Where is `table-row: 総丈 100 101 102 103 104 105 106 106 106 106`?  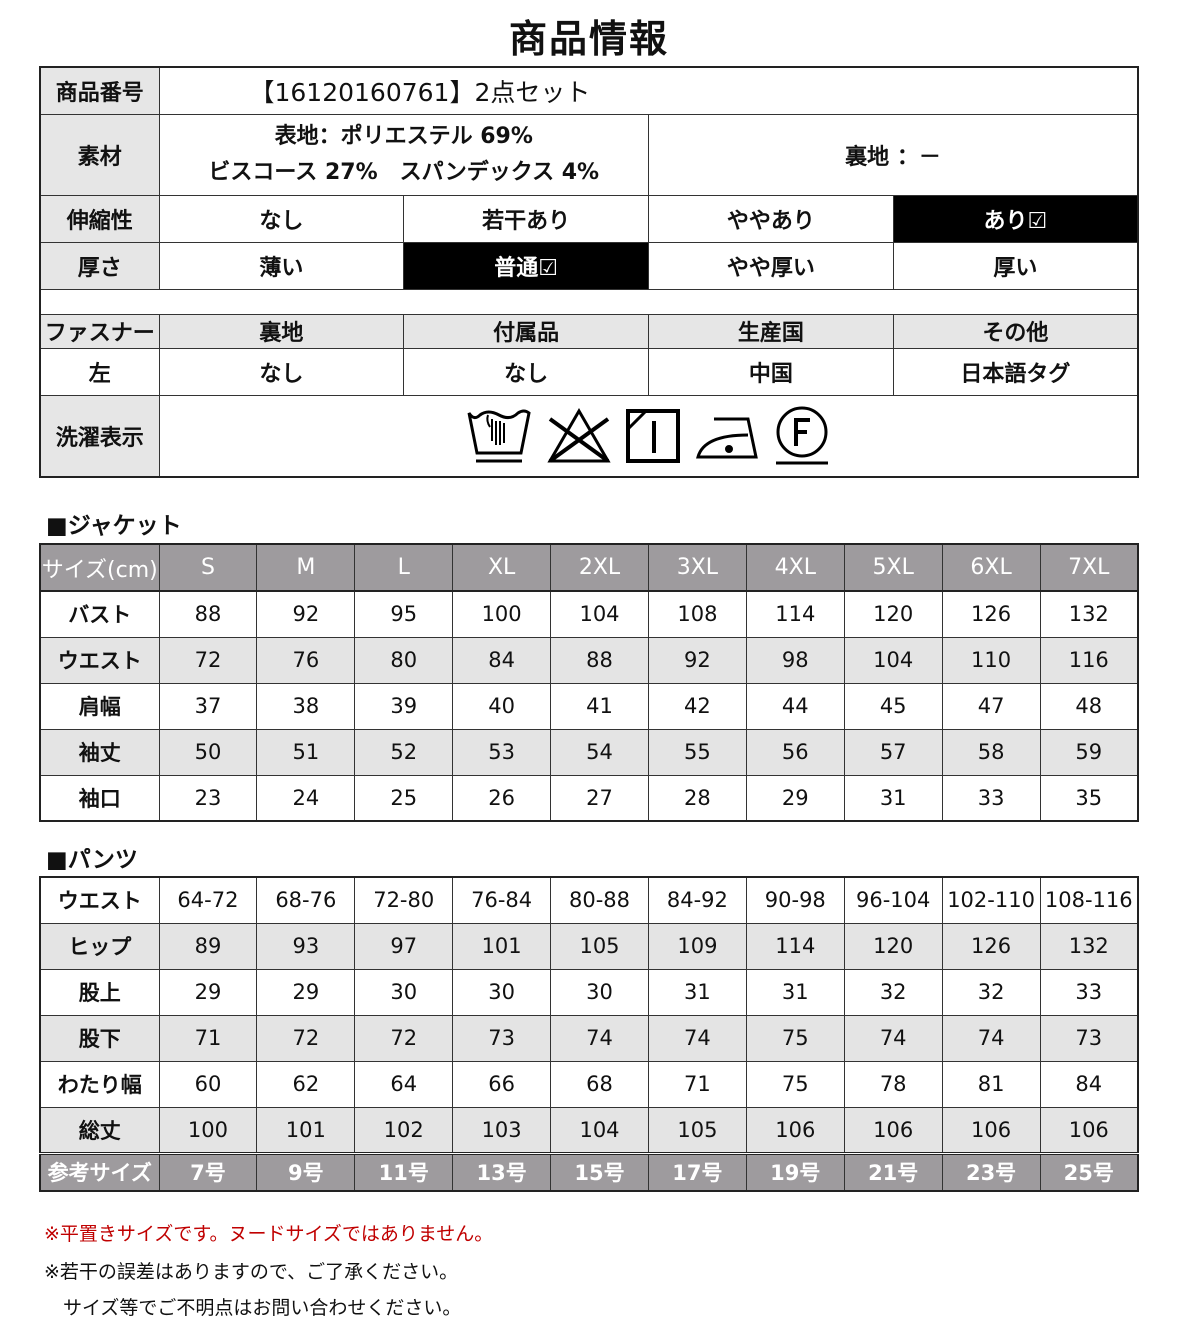 table-row: 総丈 100 101 102 103 104 105 106 106 106 106 is located at coordinates (589, 1130).